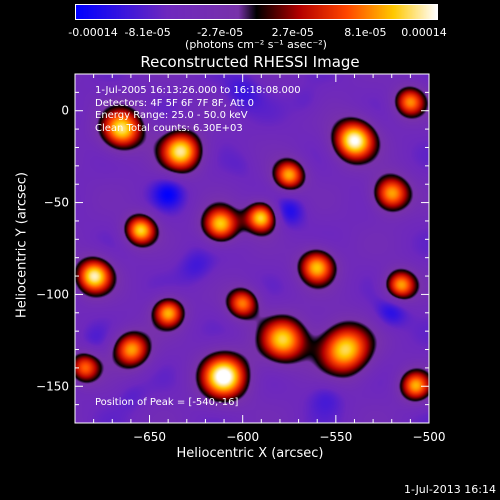 The image size is (500, 500). What do you see at coordinates (167, 402) in the screenshot?
I see `peak-position-label: Position of Peak = [-540,-16]` at bounding box center [167, 402].